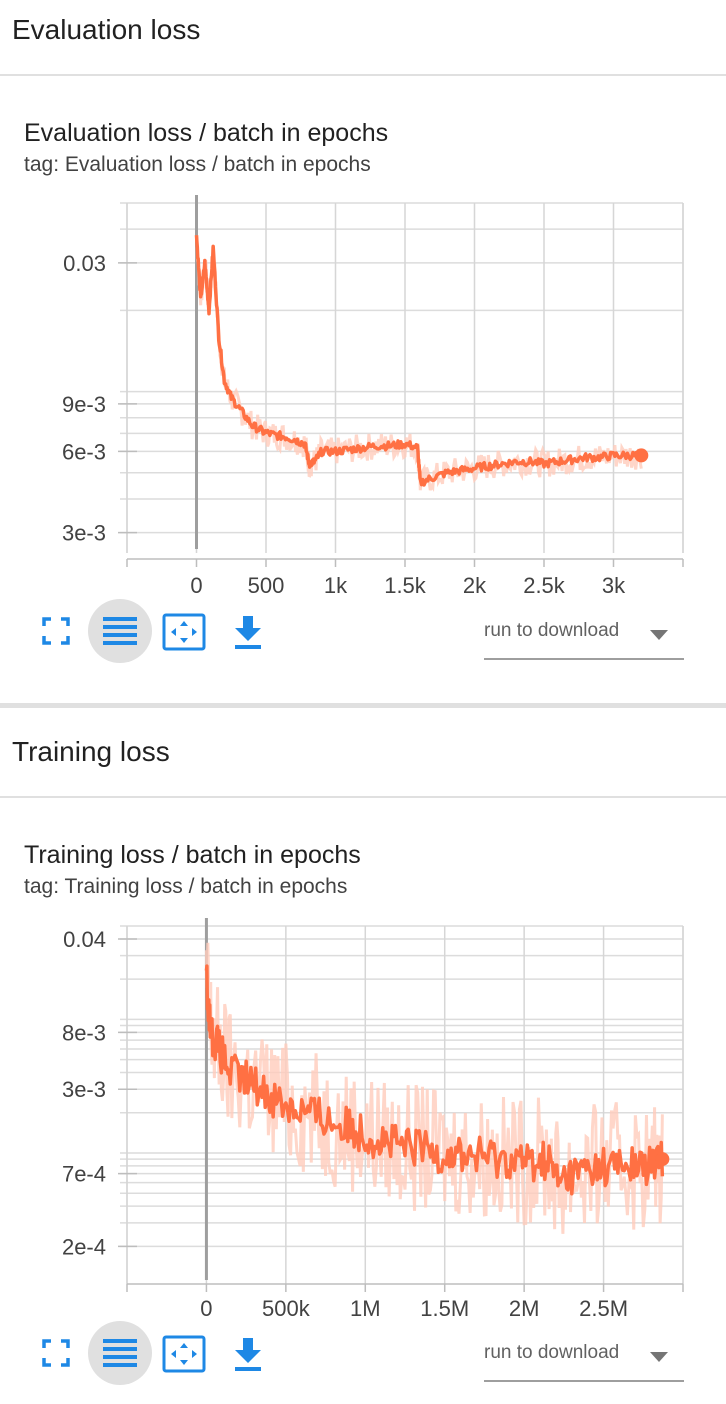  I want to click on y-tick-label: 2e-4, so click(84, 1246).